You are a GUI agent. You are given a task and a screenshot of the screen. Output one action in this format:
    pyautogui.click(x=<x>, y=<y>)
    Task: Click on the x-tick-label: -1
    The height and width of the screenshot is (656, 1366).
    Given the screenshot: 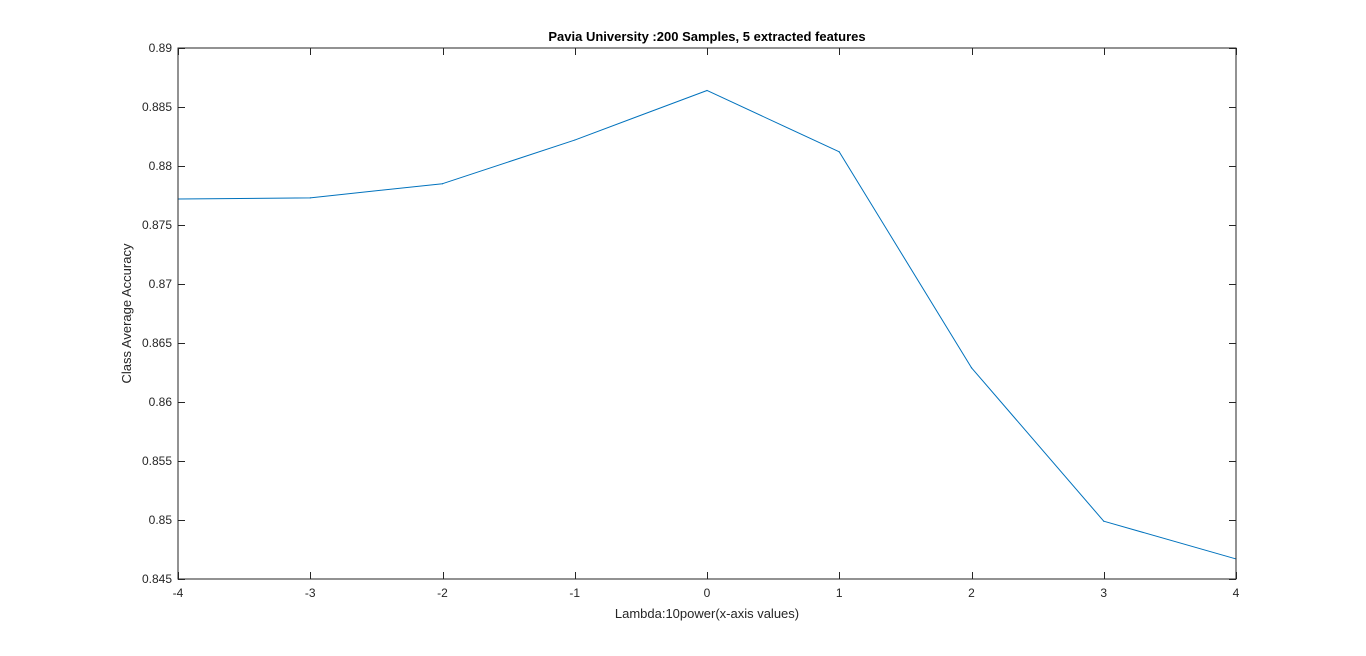 What is the action you would take?
    pyautogui.click(x=574, y=593)
    